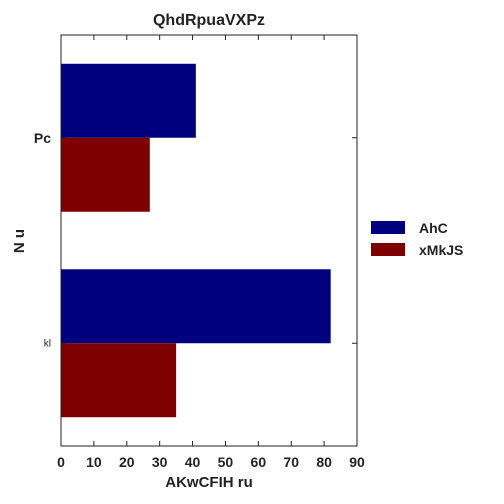  Describe the element at coordinates (61, 462) in the screenshot. I see `x-tick-label: 0` at that location.